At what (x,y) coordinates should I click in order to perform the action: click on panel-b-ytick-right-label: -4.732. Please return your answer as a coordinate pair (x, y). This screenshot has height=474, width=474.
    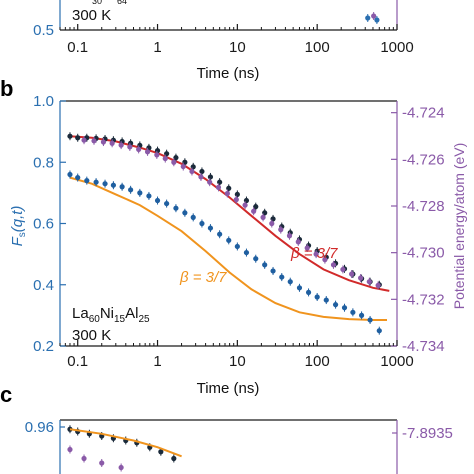
    Looking at the image, I should click on (423, 299).